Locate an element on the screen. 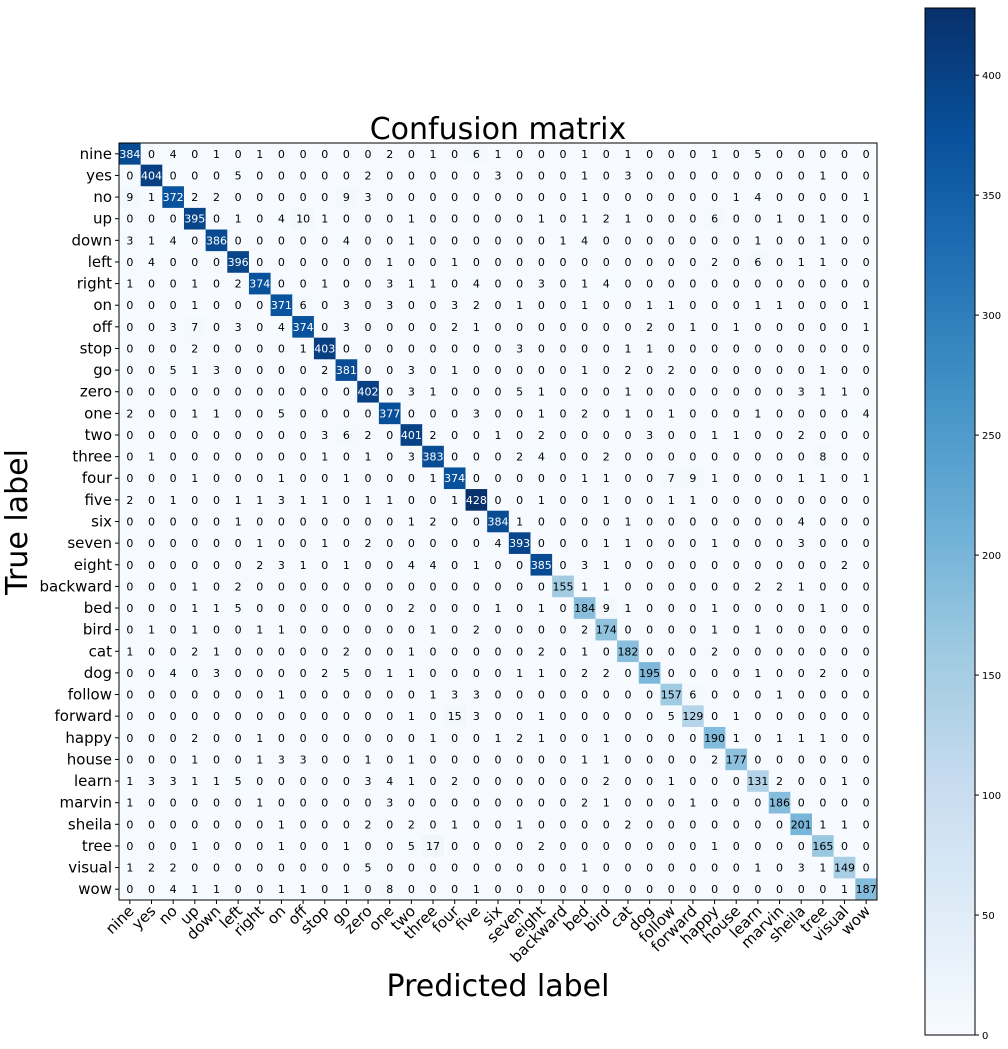 Image resolution: width=1008 pixels, height=1049 pixels. y-tick-label: go is located at coordinates (102, 370).